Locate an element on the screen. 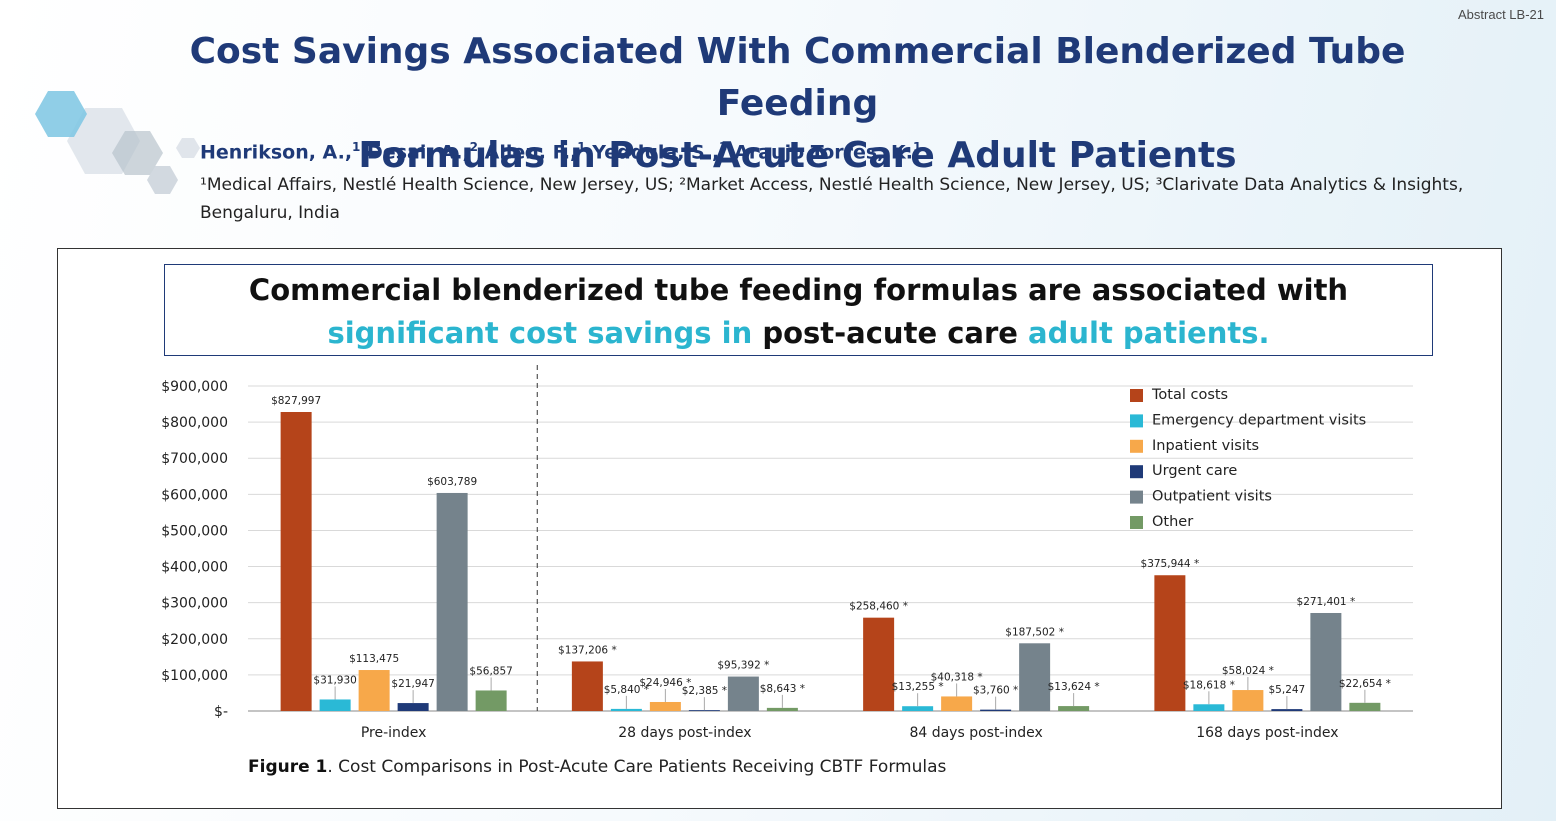 Image resolution: width=1556 pixels, height=821 pixels. x-category-label: 28 days post-index is located at coordinates (684, 733).